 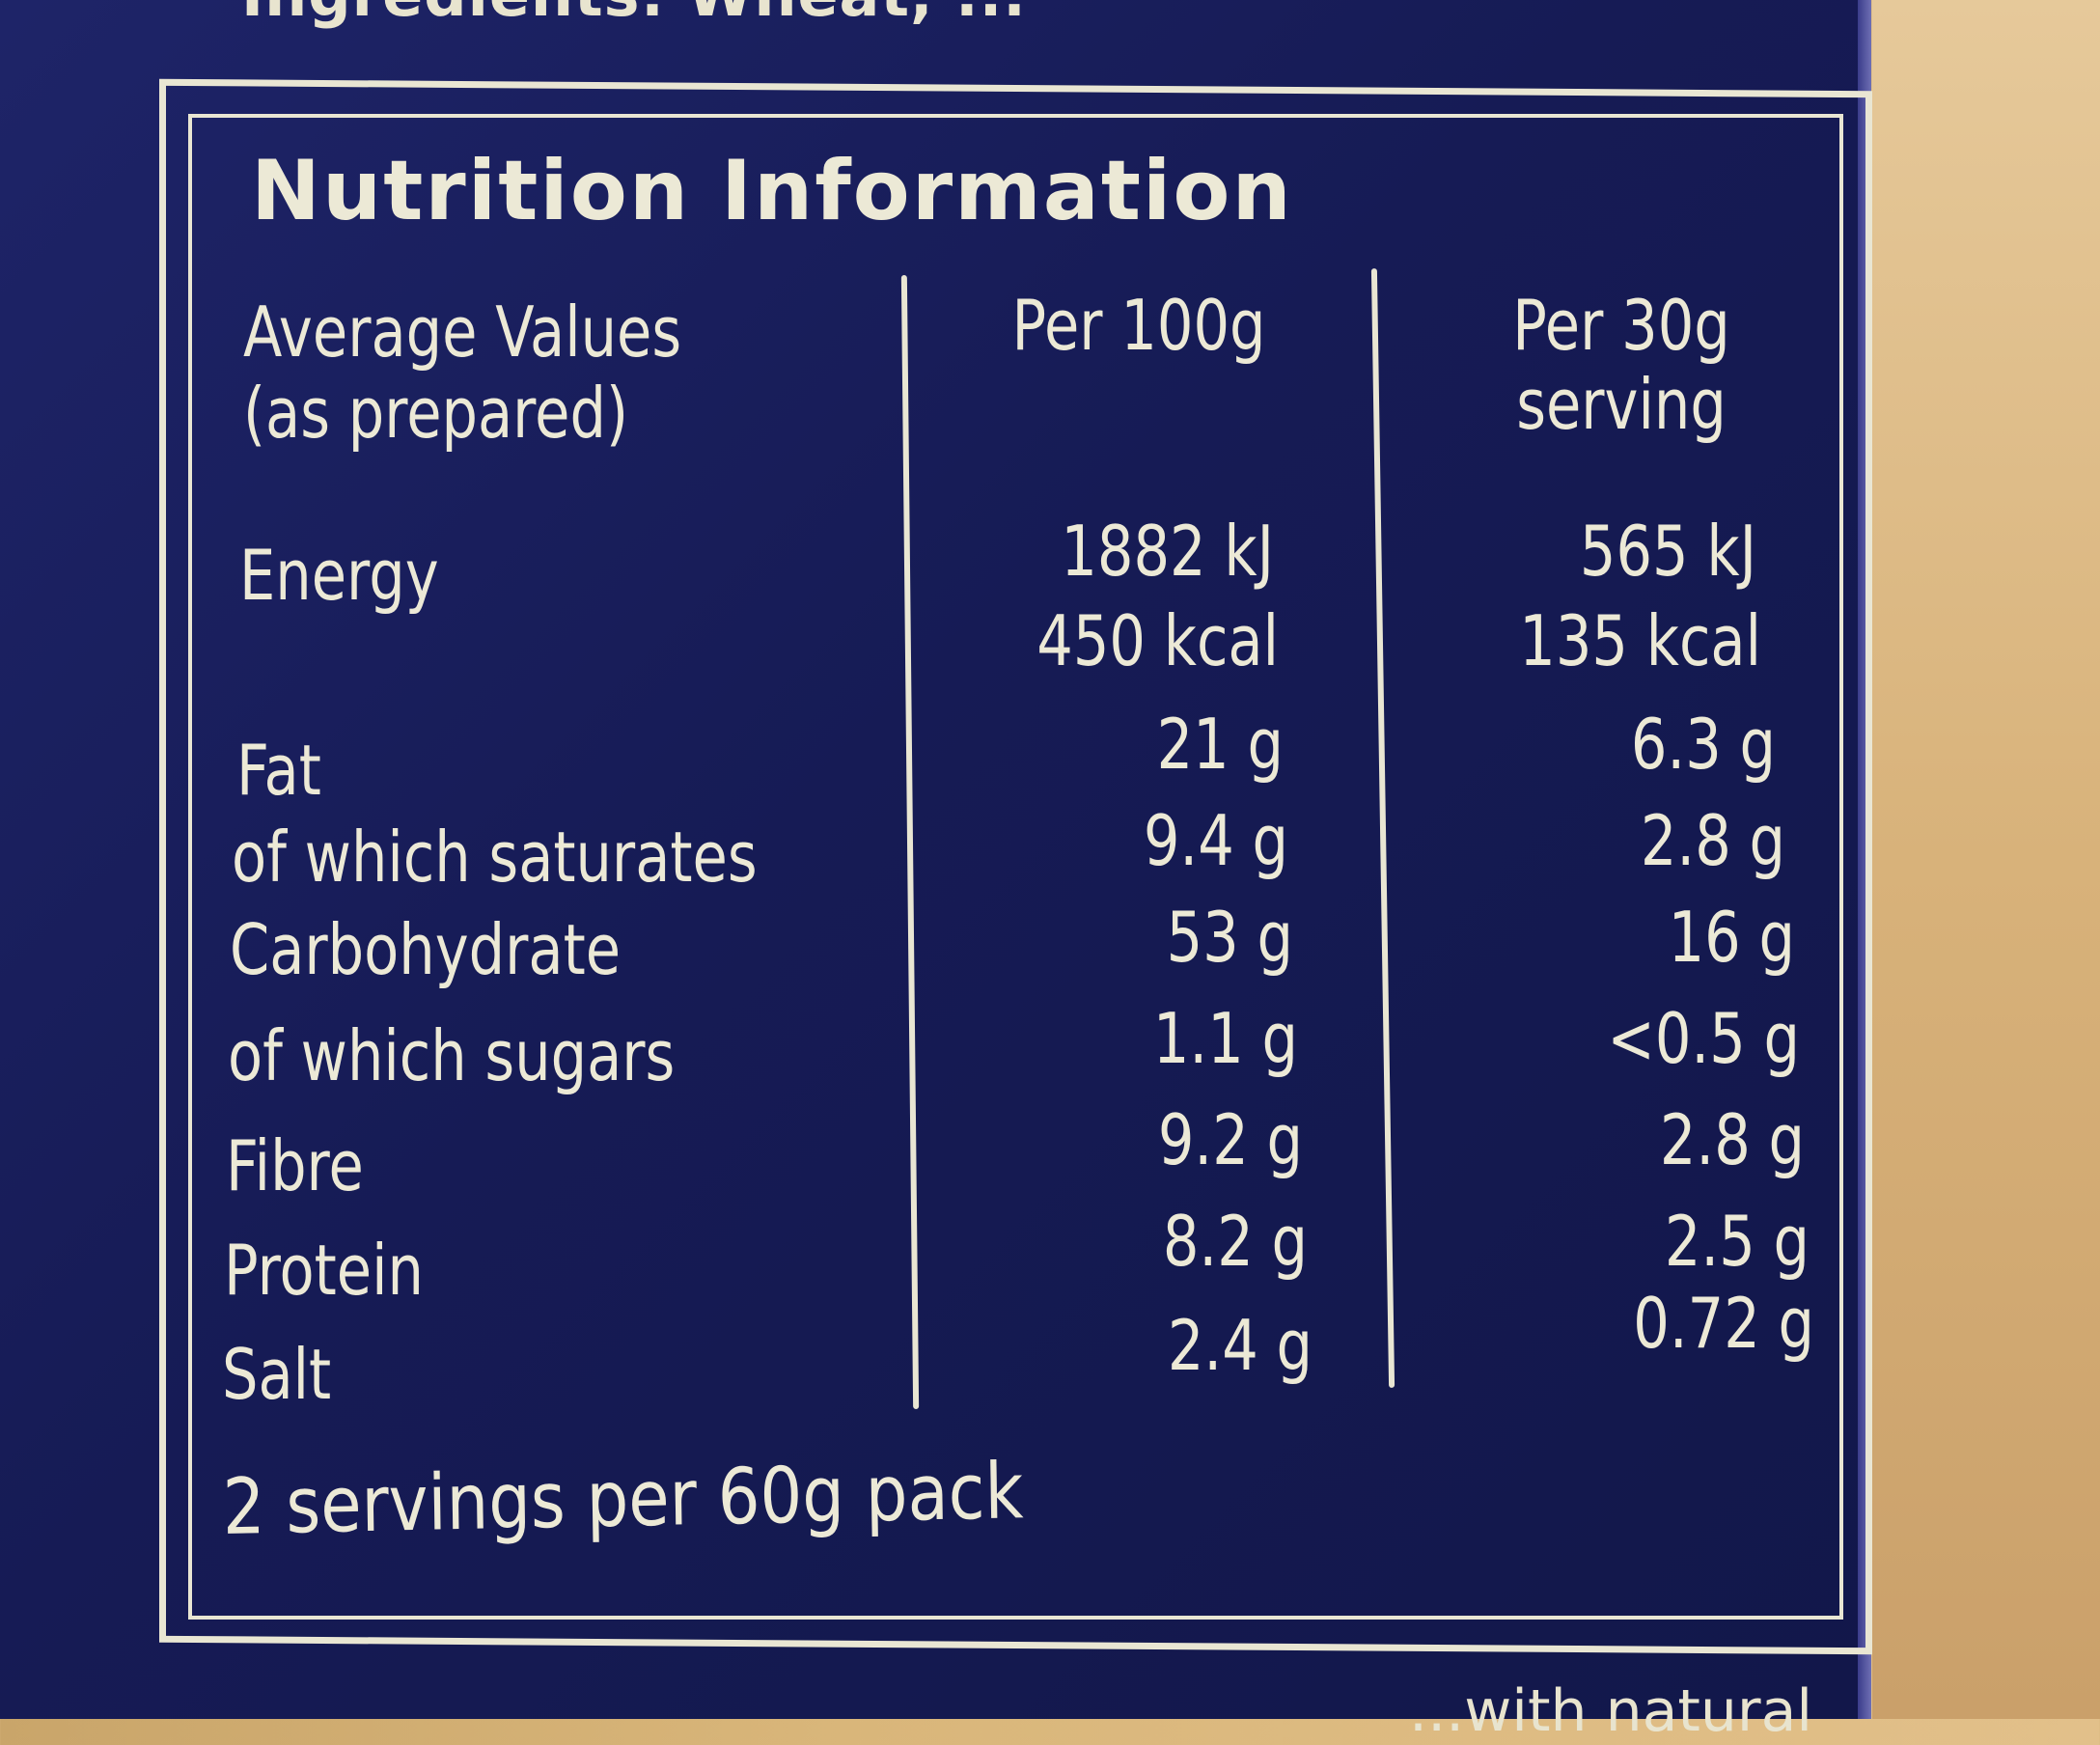 What do you see at coordinates (435, 413) in the screenshot?
I see `header-label-line2: (as prepared)` at bounding box center [435, 413].